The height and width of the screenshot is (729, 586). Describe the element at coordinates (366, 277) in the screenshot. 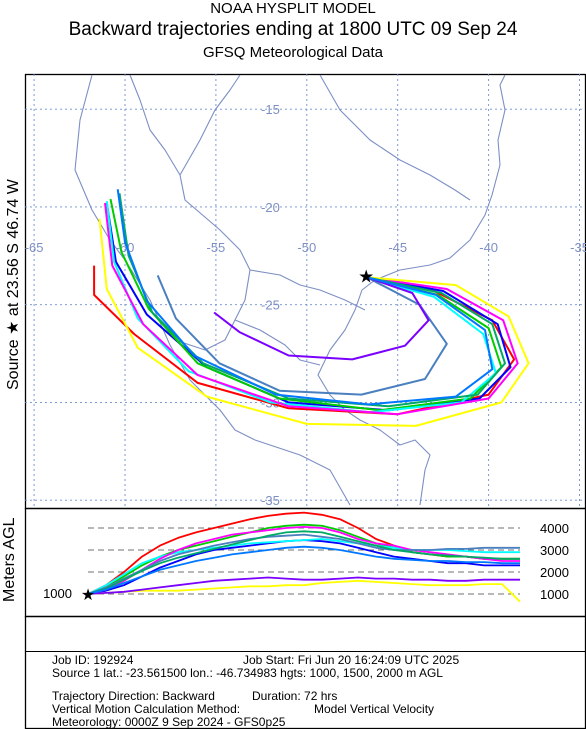

I see `source-star-icon: ★` at that location.